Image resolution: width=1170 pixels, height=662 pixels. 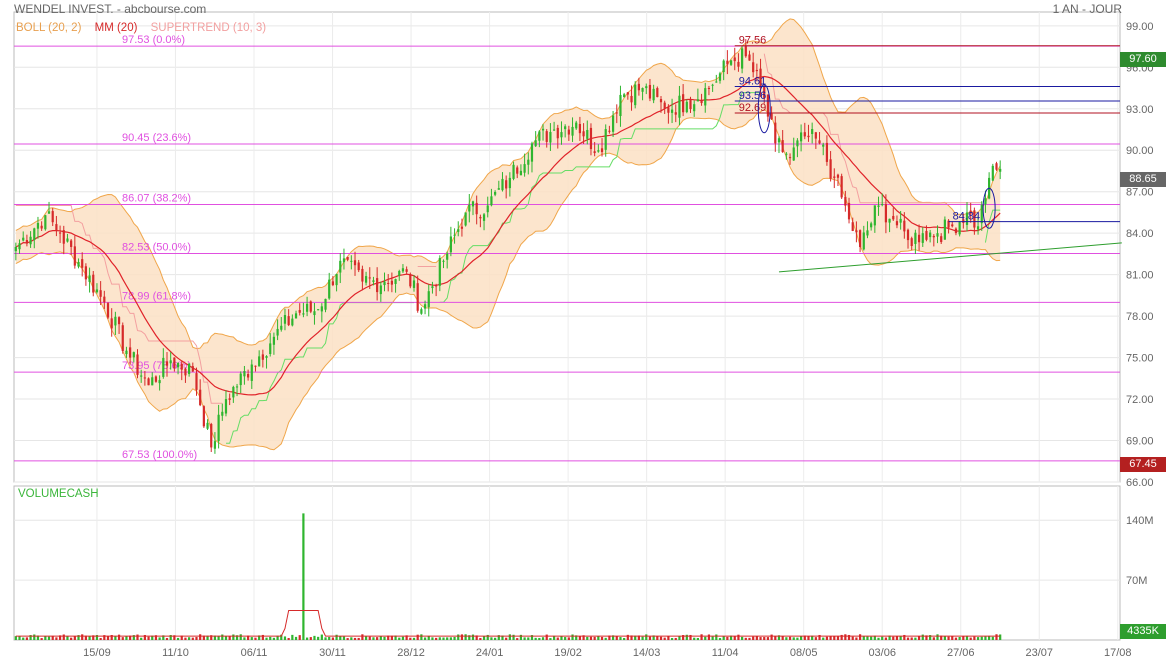 What do you see at coordinates (1143, 179) in the screenshot?
I see `price-tag-last: 88.65` at bounding box center [1143, 179].